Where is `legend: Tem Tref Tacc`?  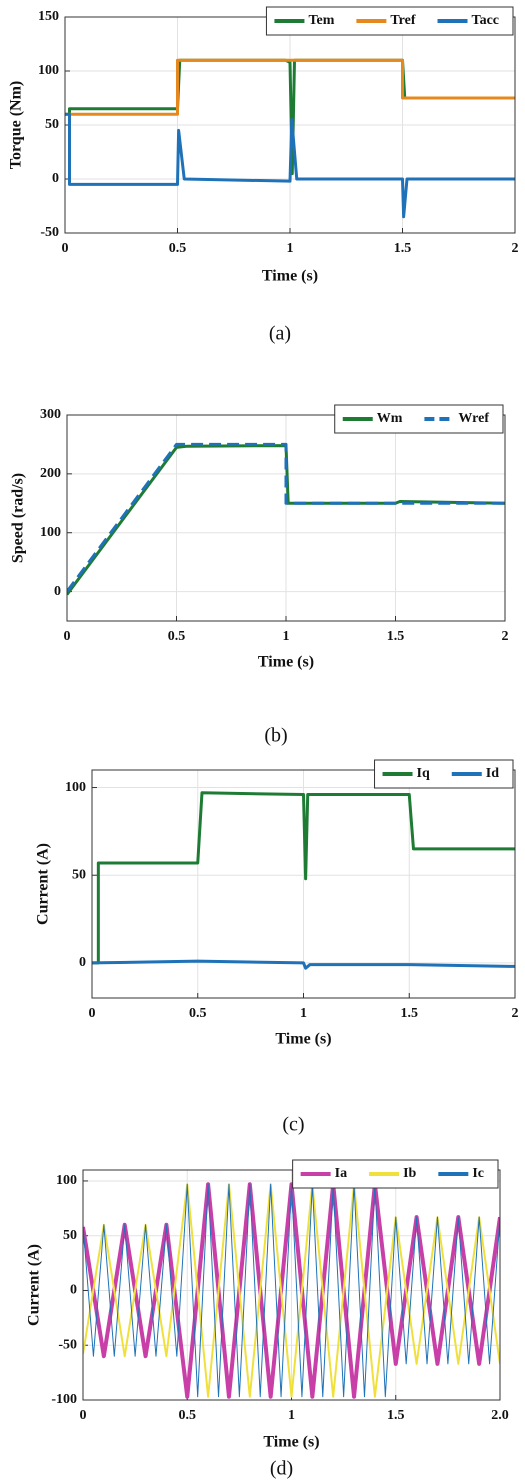 legend: Tem Tref Tacc is located at coordinates (389, 21).